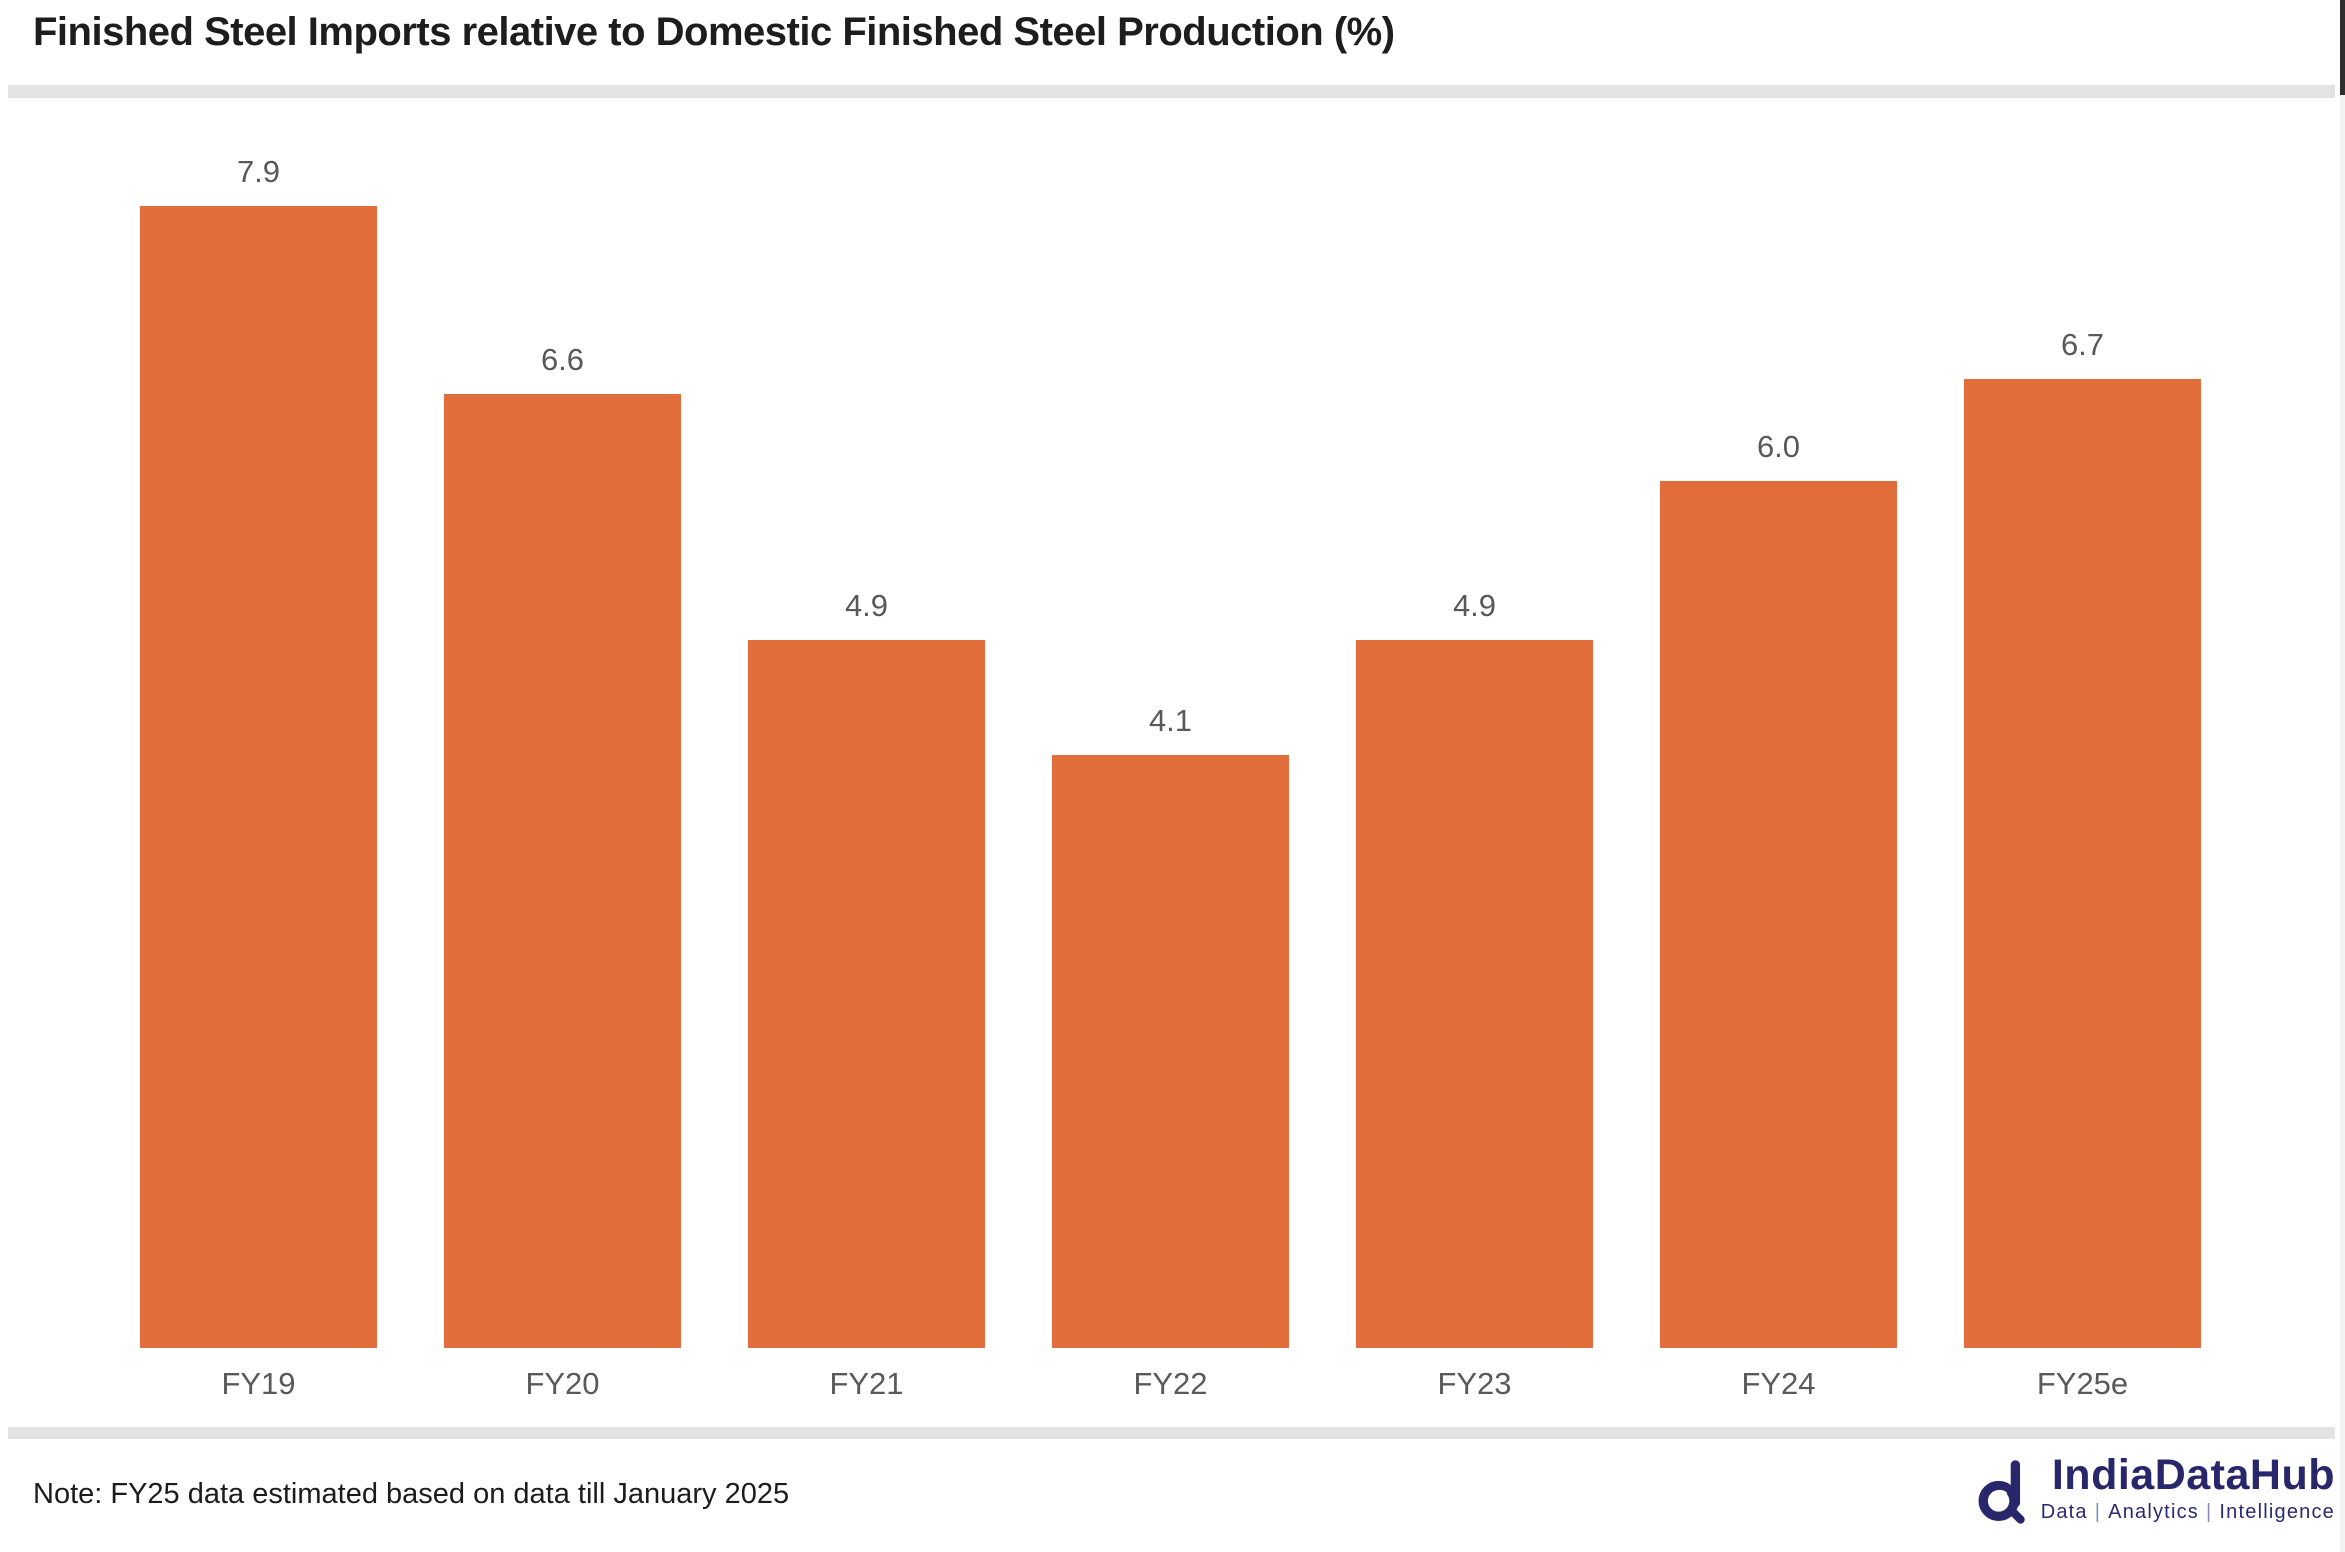 The height and width of the screenshot is (1552, 2345). What do you see at coordinates (562, 1383) in the screenshot?
I see `x-axis-label-FY20: FY20` at bounding box center [562, 1383].